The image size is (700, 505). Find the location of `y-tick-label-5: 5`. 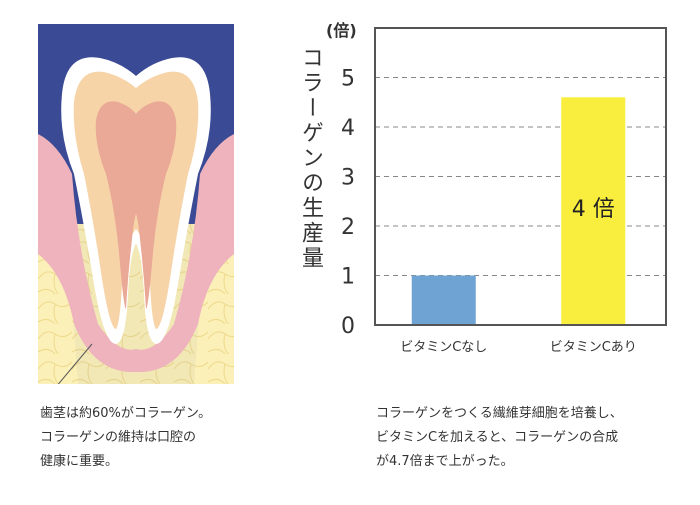

y-tick-label-5: 5 is located at coordinates (348, 79).